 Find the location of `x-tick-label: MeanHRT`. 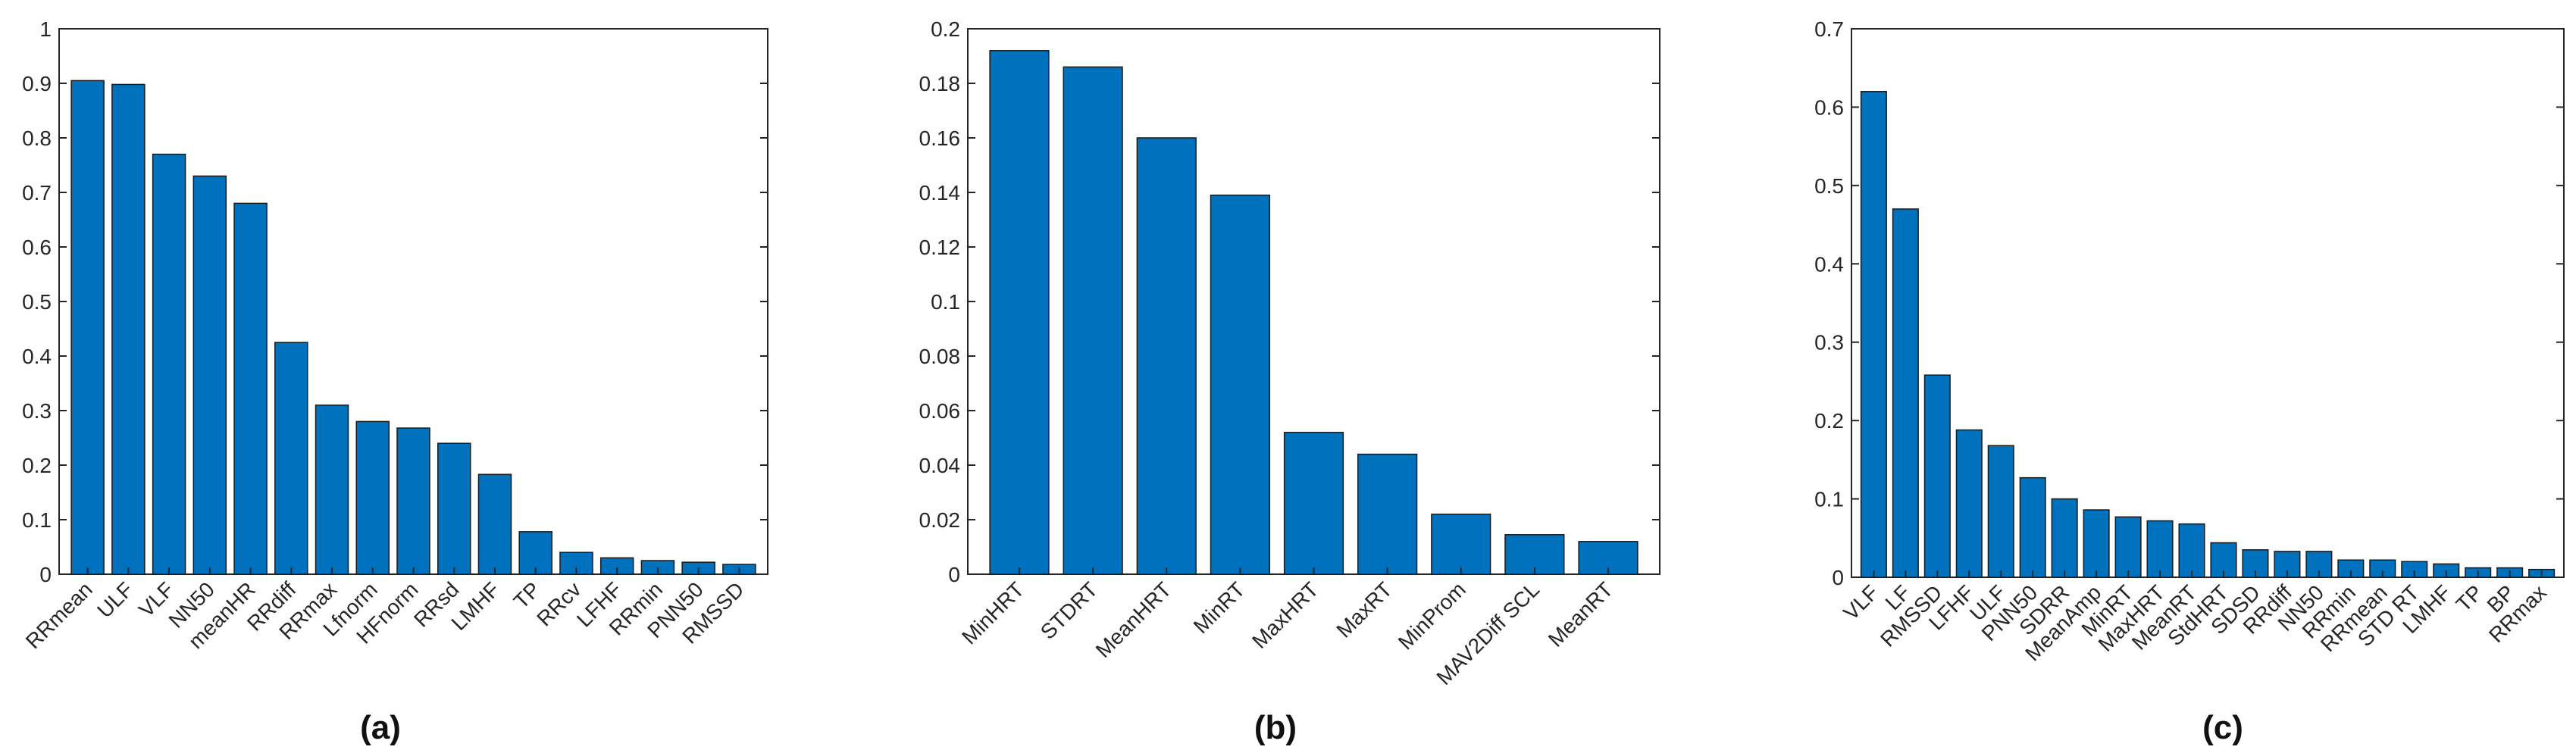

x-tick-label: MeanHRT is located at coordinates (1133, 619).